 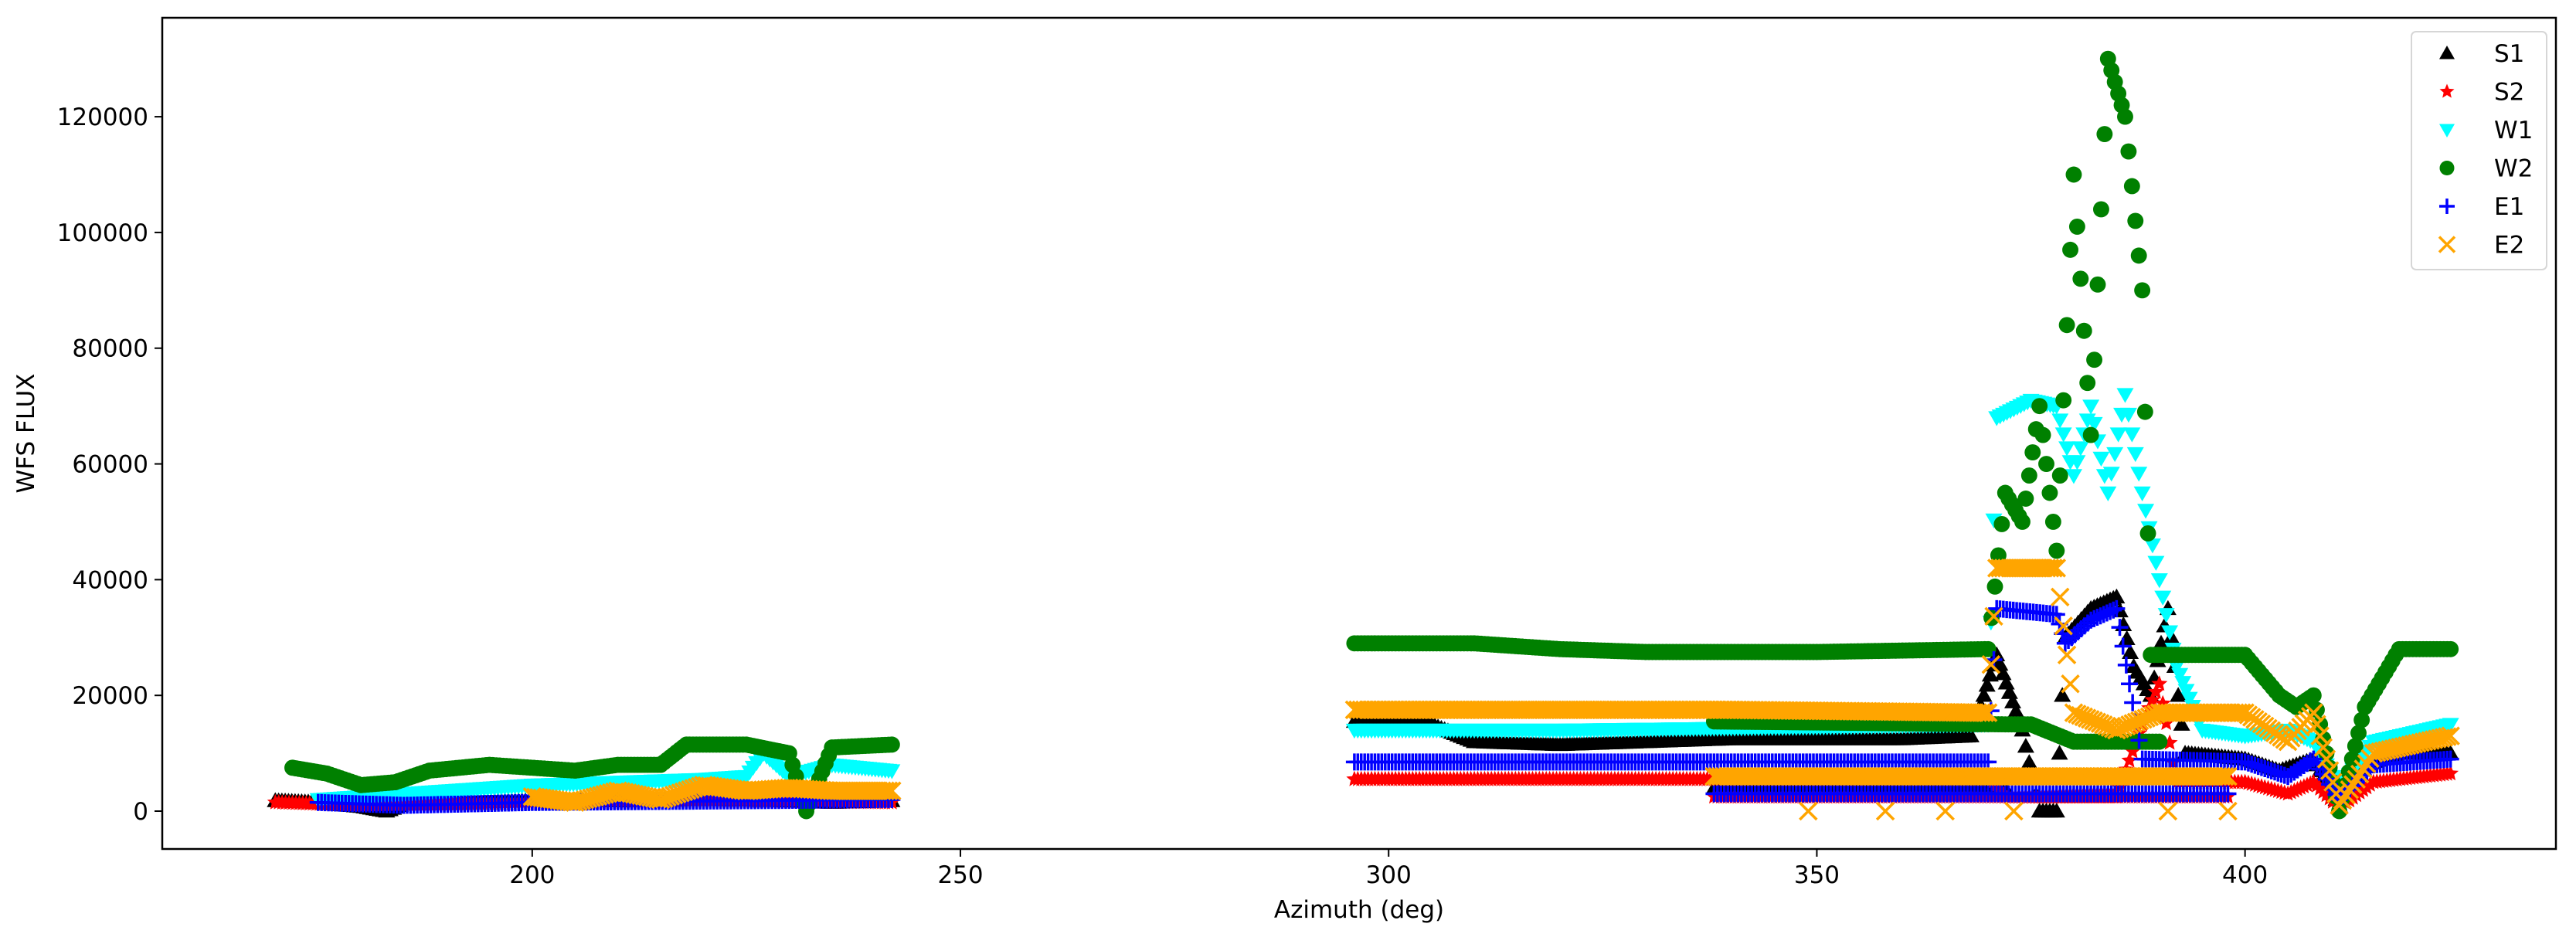 What do you see at coordinates (2245, 875) in the screenshot?
I see `x-tick-label: 400` at bounding box center [2245, 875].